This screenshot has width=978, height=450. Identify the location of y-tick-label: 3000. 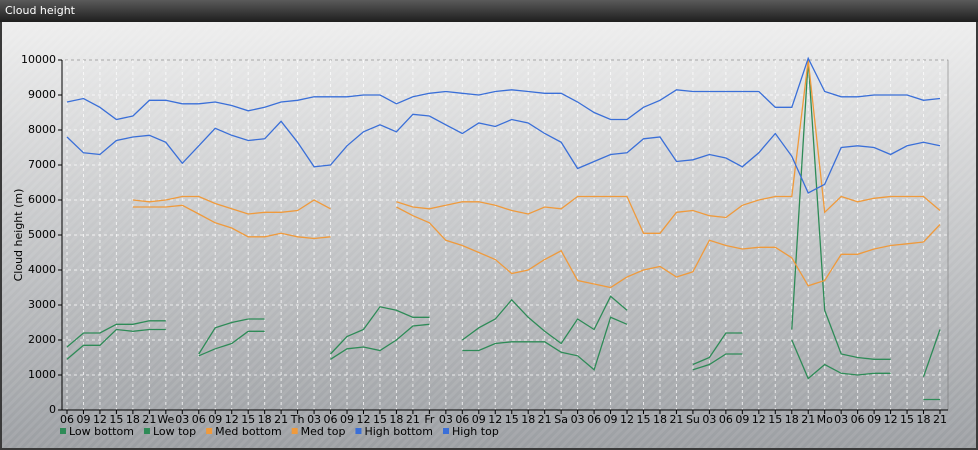
(42, 304).